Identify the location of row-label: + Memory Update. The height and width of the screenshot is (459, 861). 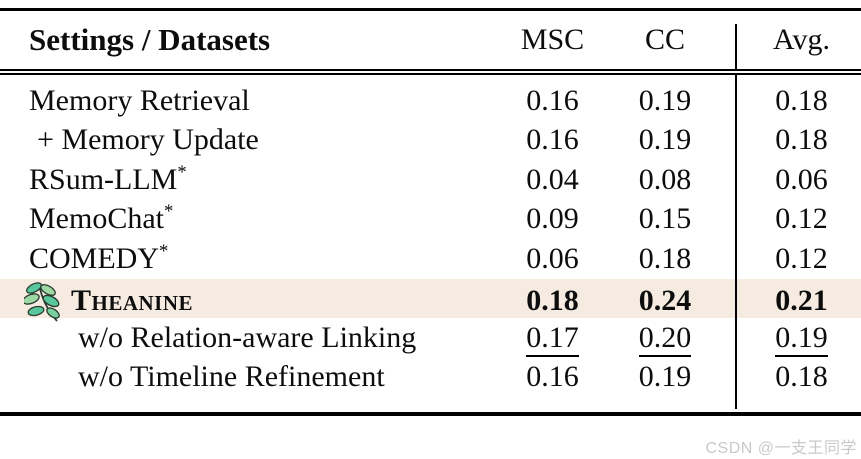
(148, 140).